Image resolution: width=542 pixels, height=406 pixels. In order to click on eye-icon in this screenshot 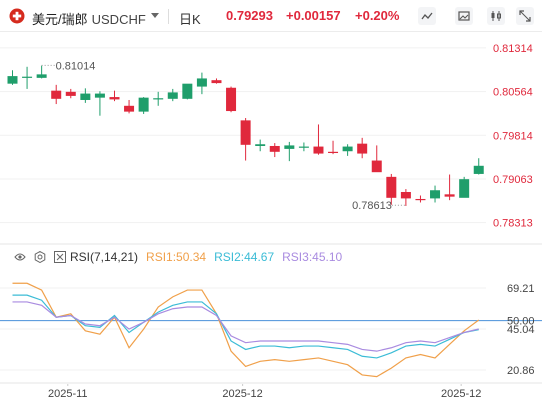, I will do `click(20, 257)`.